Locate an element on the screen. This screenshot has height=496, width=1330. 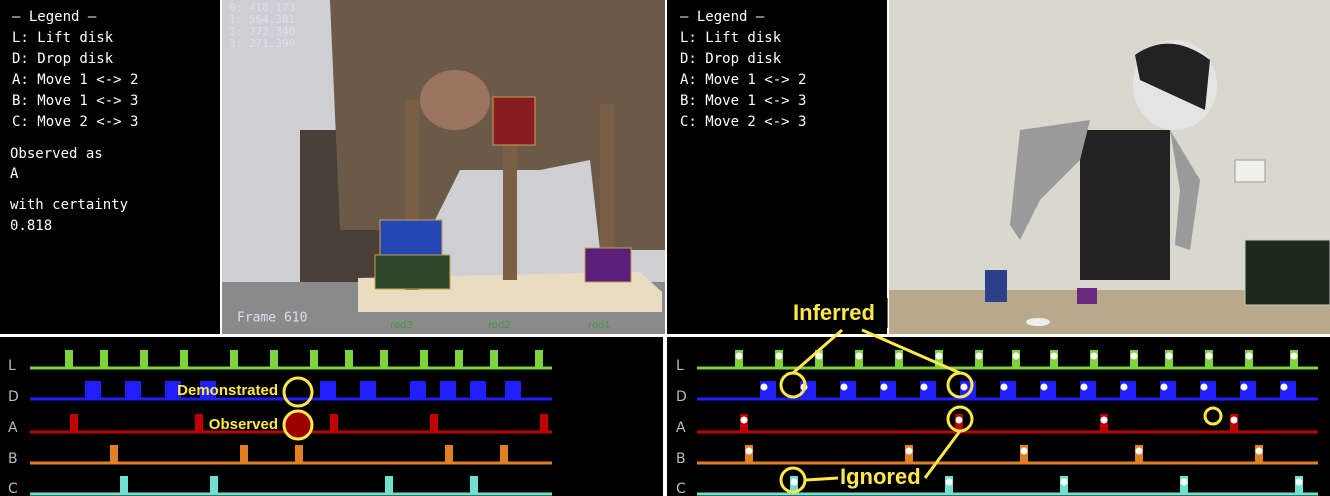
coord: 1: 564,381 is located at coordinates (262, 19).